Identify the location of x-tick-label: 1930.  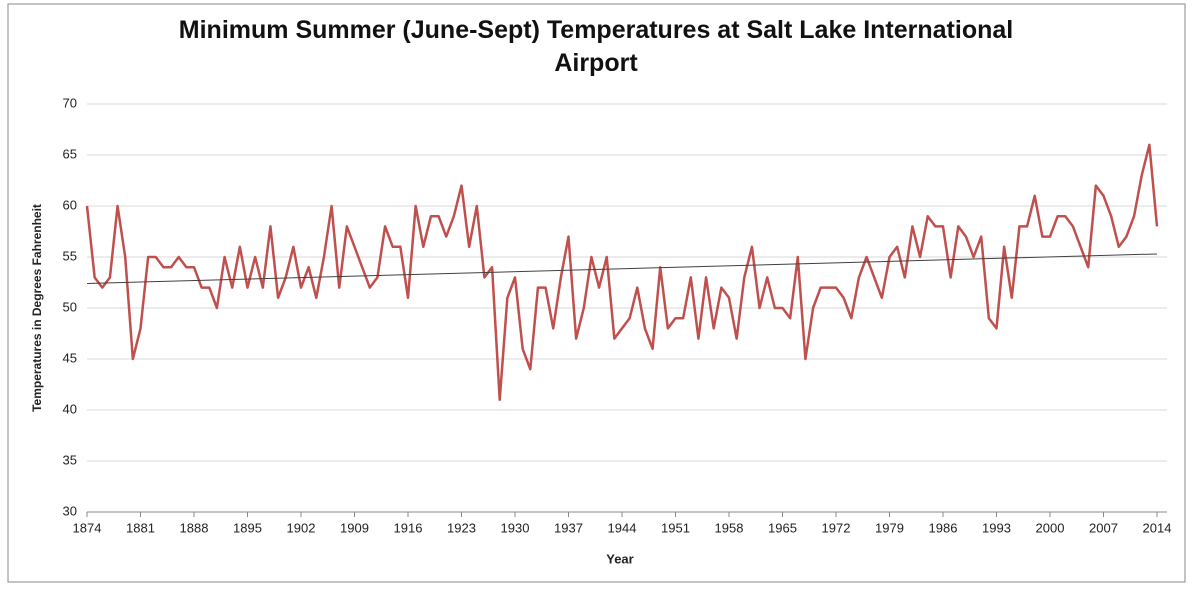
(515, 527).